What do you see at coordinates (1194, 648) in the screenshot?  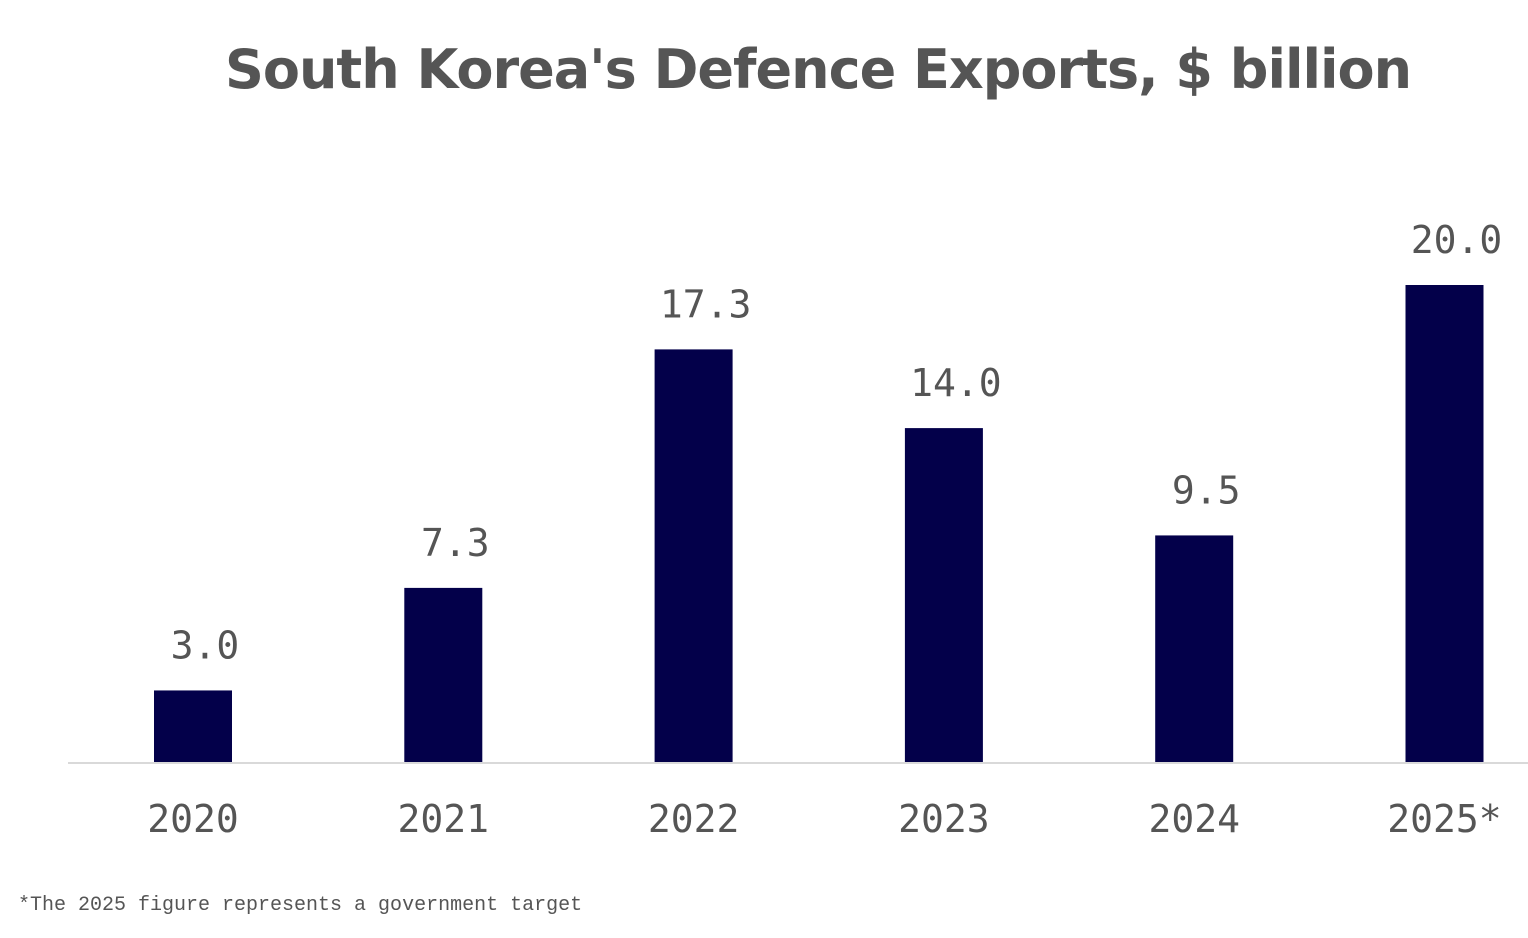 I see `bar-2024` at bounding box center [1194, 648].